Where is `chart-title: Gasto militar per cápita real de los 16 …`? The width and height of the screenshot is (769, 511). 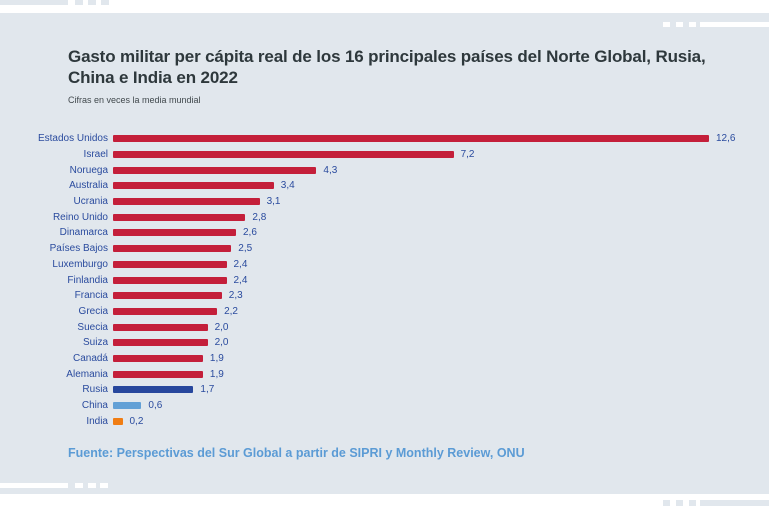 chart-title: Gasto militar per cápita real de los 16 … is located at coordinates (387, 67).